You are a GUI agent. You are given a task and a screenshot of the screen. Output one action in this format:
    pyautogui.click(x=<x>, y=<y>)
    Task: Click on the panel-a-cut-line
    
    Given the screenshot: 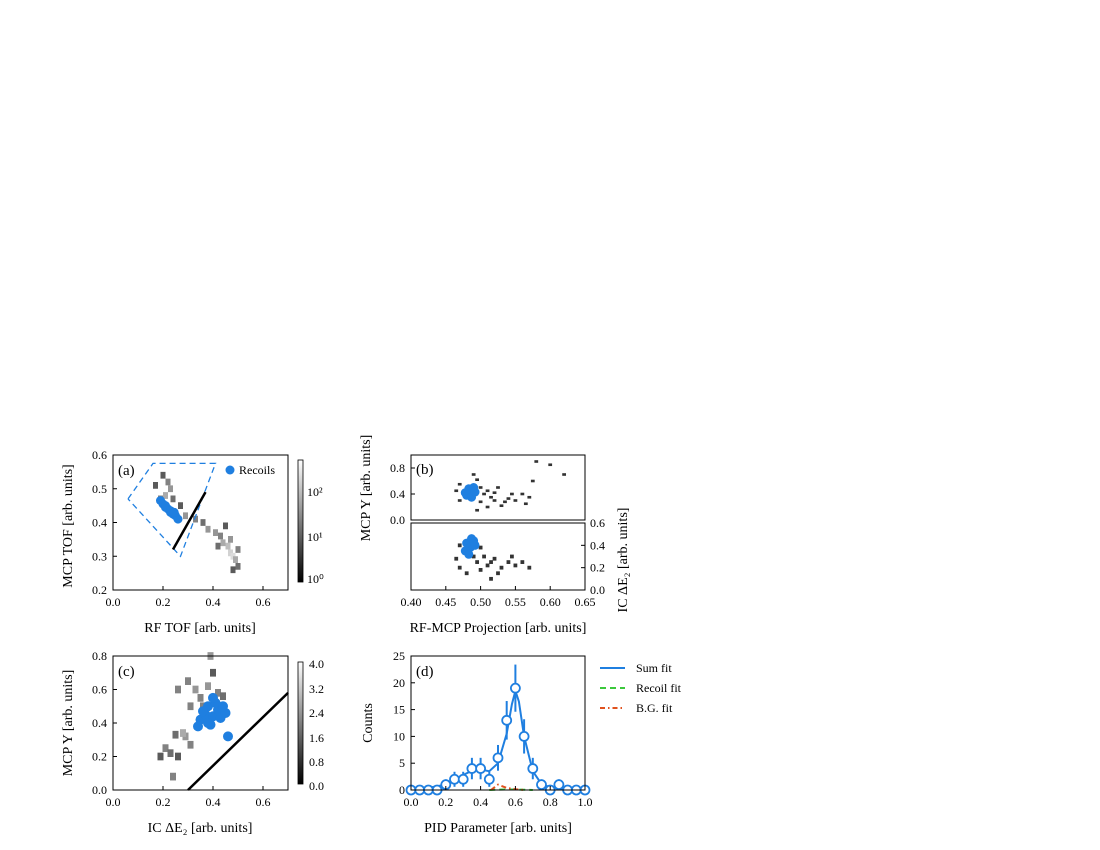 What is the action you would take?
    pyautogui.click(x=189, y=521)
    